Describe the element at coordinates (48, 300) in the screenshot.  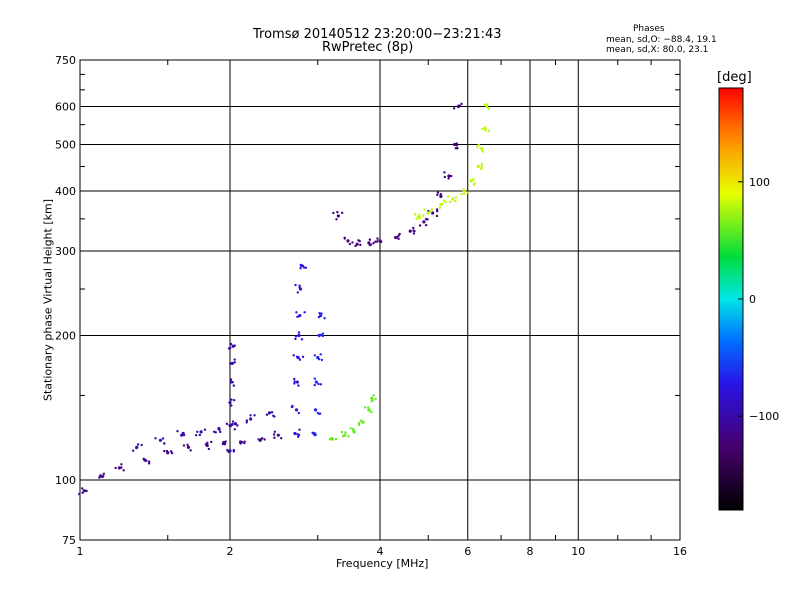
I see `y-axis-label: Stationary phase Virtual Height [km]` at that location.